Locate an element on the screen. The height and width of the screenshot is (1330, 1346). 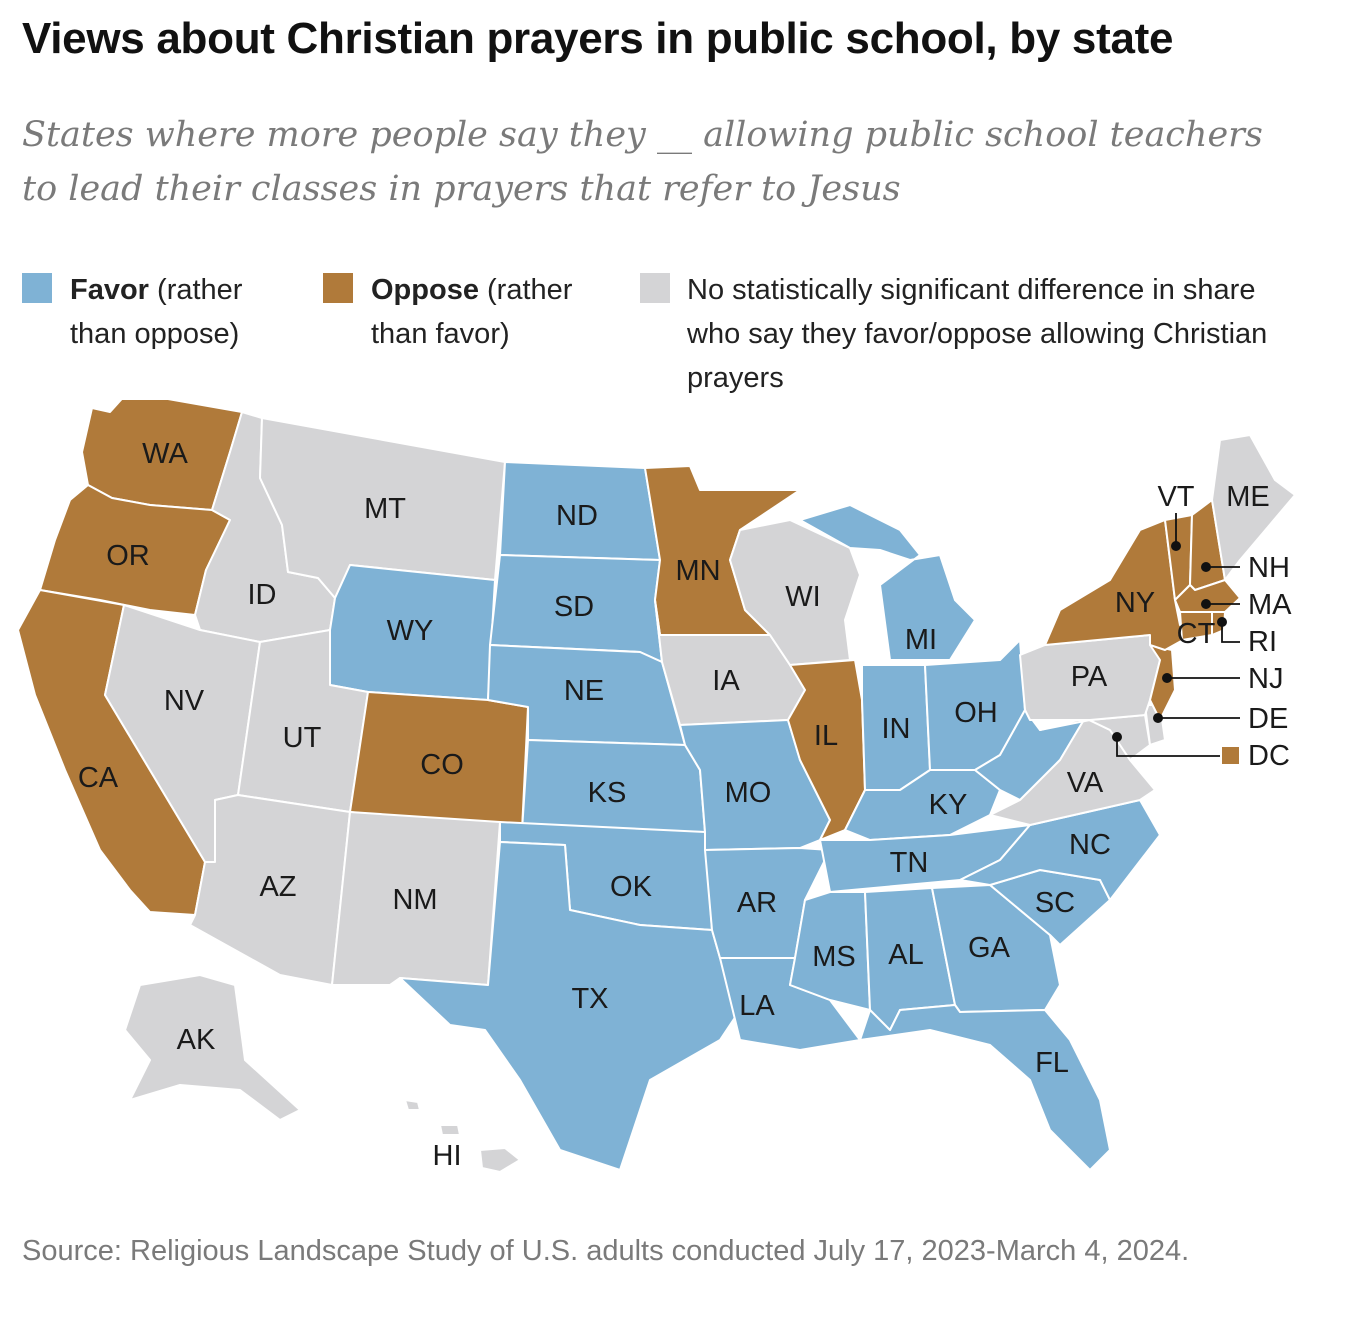
state-VA is located at coordinates (1072, 771).